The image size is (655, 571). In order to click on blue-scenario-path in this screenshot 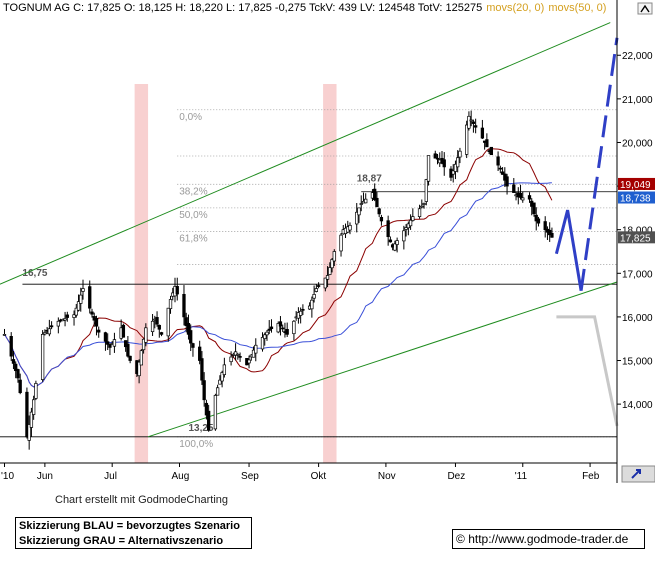, I will do `click(568, 250)`.